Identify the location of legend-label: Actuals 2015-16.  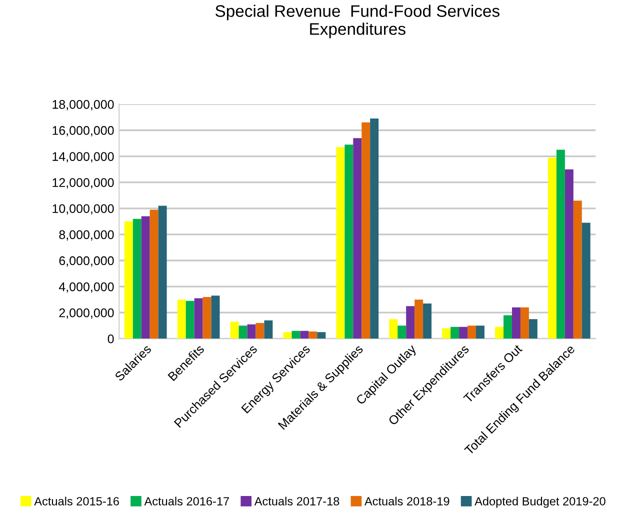
(76, 501).